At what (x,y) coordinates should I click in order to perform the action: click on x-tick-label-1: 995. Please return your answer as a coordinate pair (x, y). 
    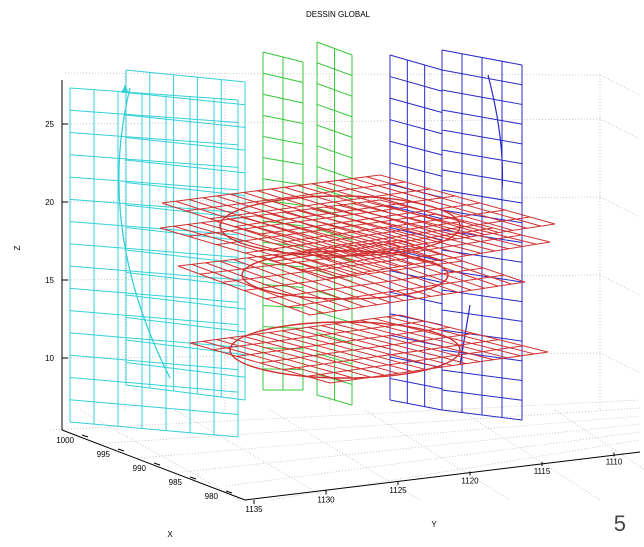
    Looking at the image, I should click on (104, 454).